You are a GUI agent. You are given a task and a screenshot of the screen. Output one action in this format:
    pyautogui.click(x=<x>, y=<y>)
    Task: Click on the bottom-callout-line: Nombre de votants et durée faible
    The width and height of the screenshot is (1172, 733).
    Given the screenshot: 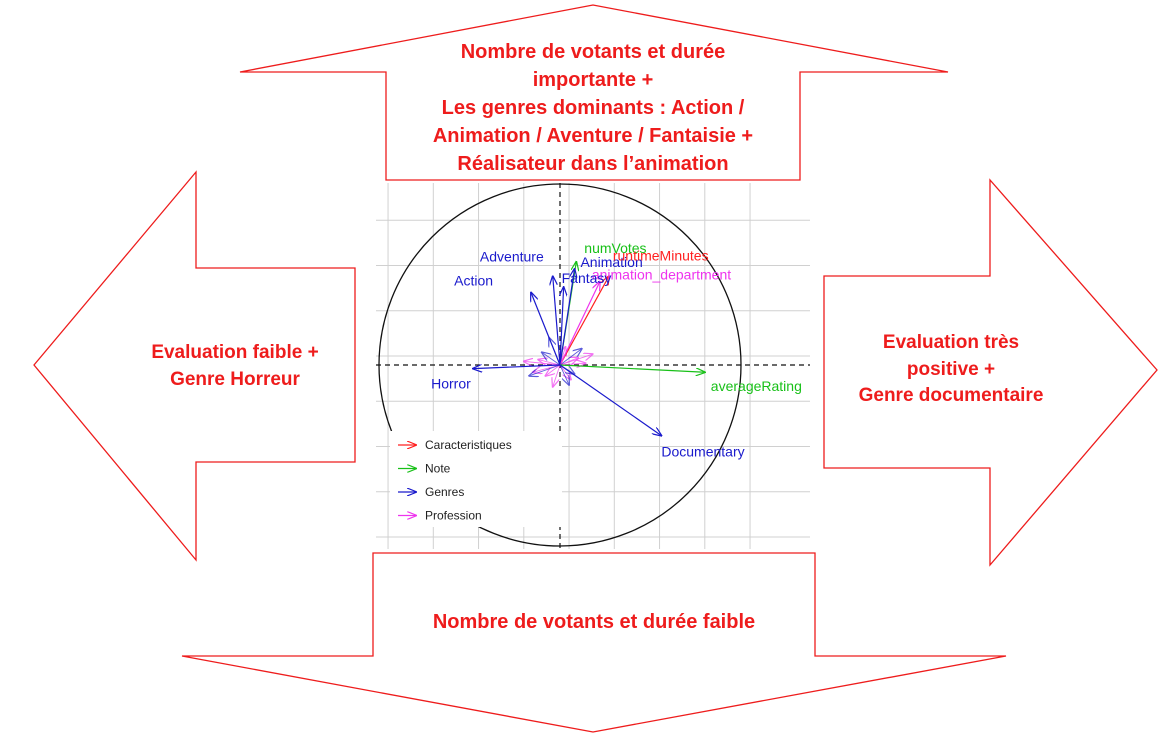 What is the action you would take?
    pyautogui.click(x=594, y=622)
    